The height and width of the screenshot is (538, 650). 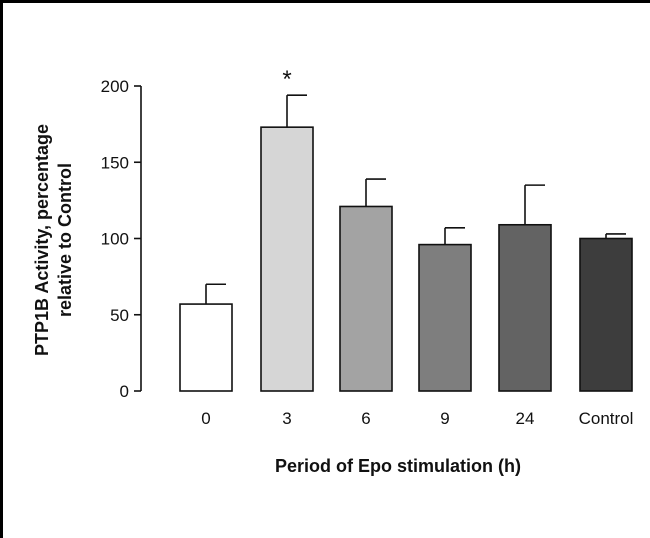 I want to click on significance-star: *, so click(x=286, y=79).